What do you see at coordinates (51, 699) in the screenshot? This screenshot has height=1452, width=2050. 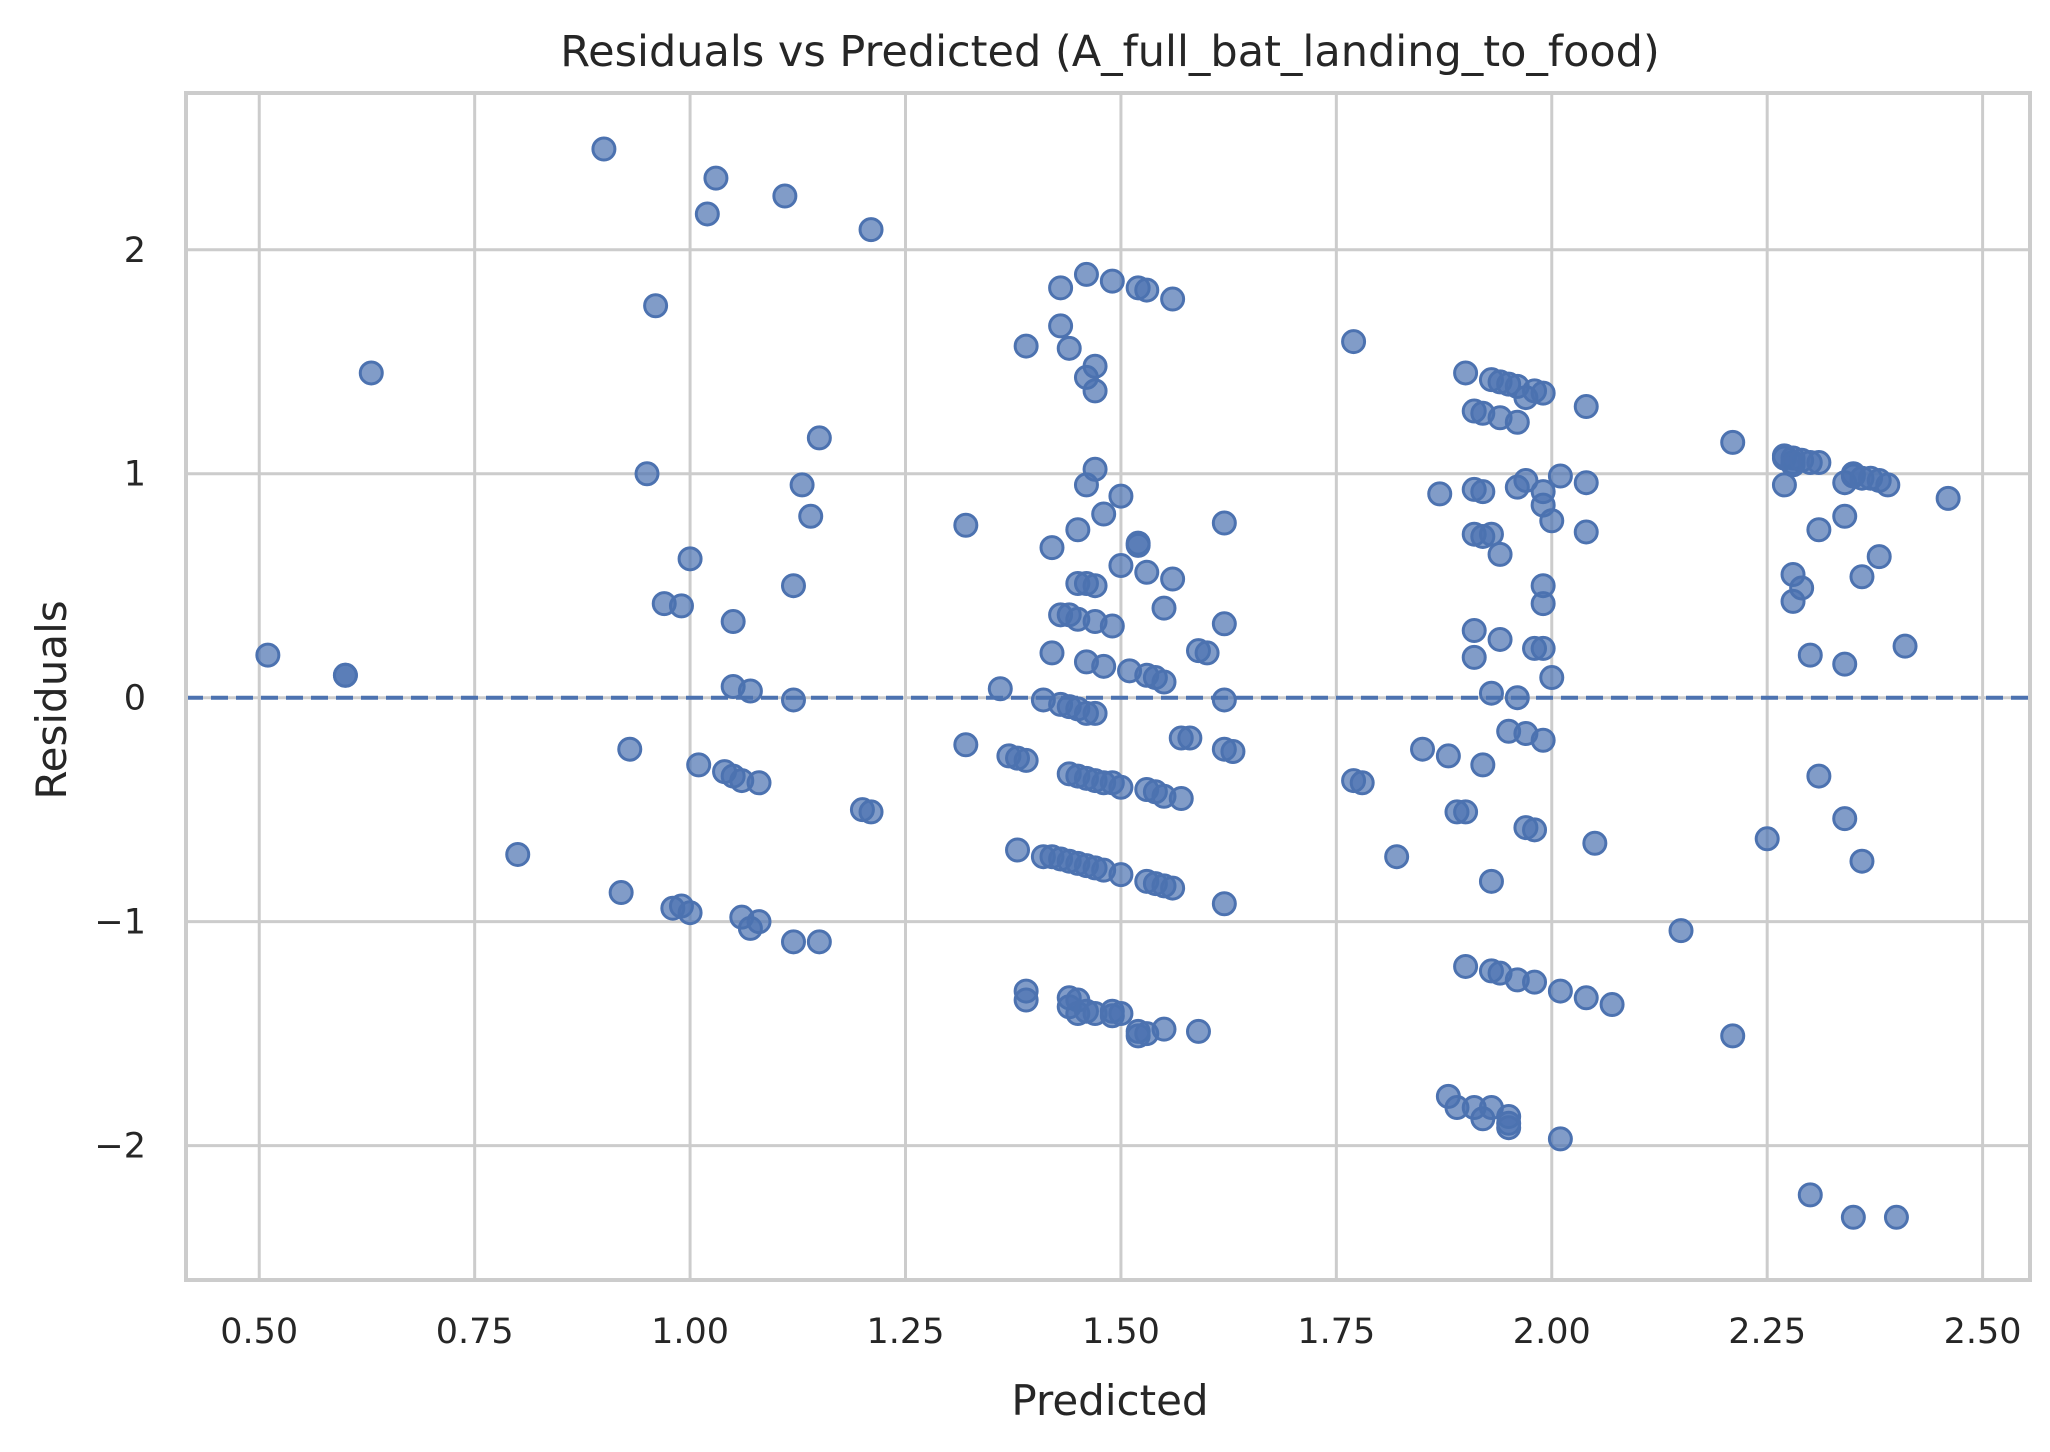 I see `y-axis-label: Residuals` at bounding box center [51, 699].